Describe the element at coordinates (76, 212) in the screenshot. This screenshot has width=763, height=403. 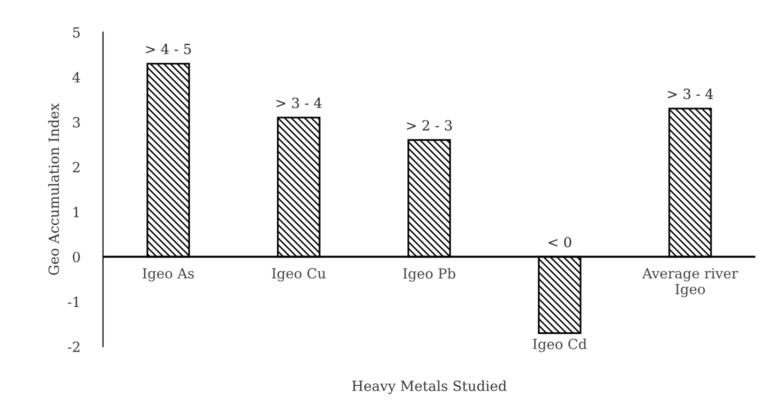
I see `y-tick-label: 1` at that location.